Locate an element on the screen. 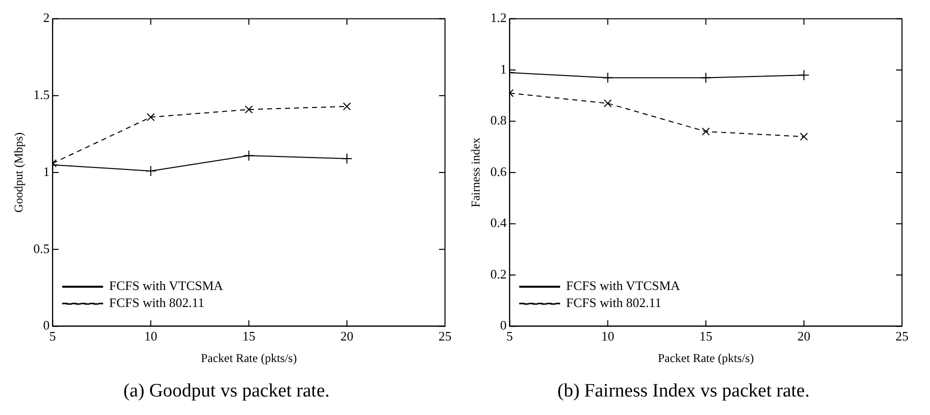  y-tick-label: 0.4 is located at coordinates (499, 222).